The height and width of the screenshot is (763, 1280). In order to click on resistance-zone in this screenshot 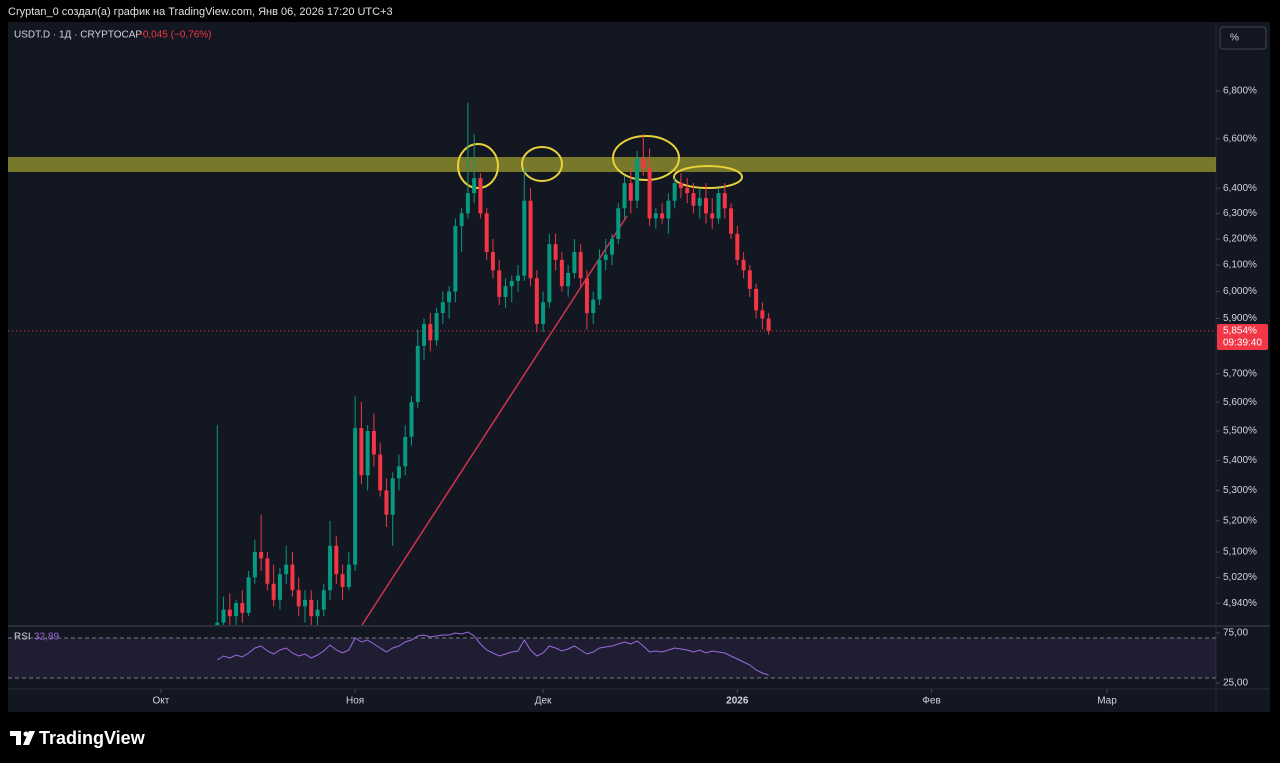, I will do `click(612, 164)`.